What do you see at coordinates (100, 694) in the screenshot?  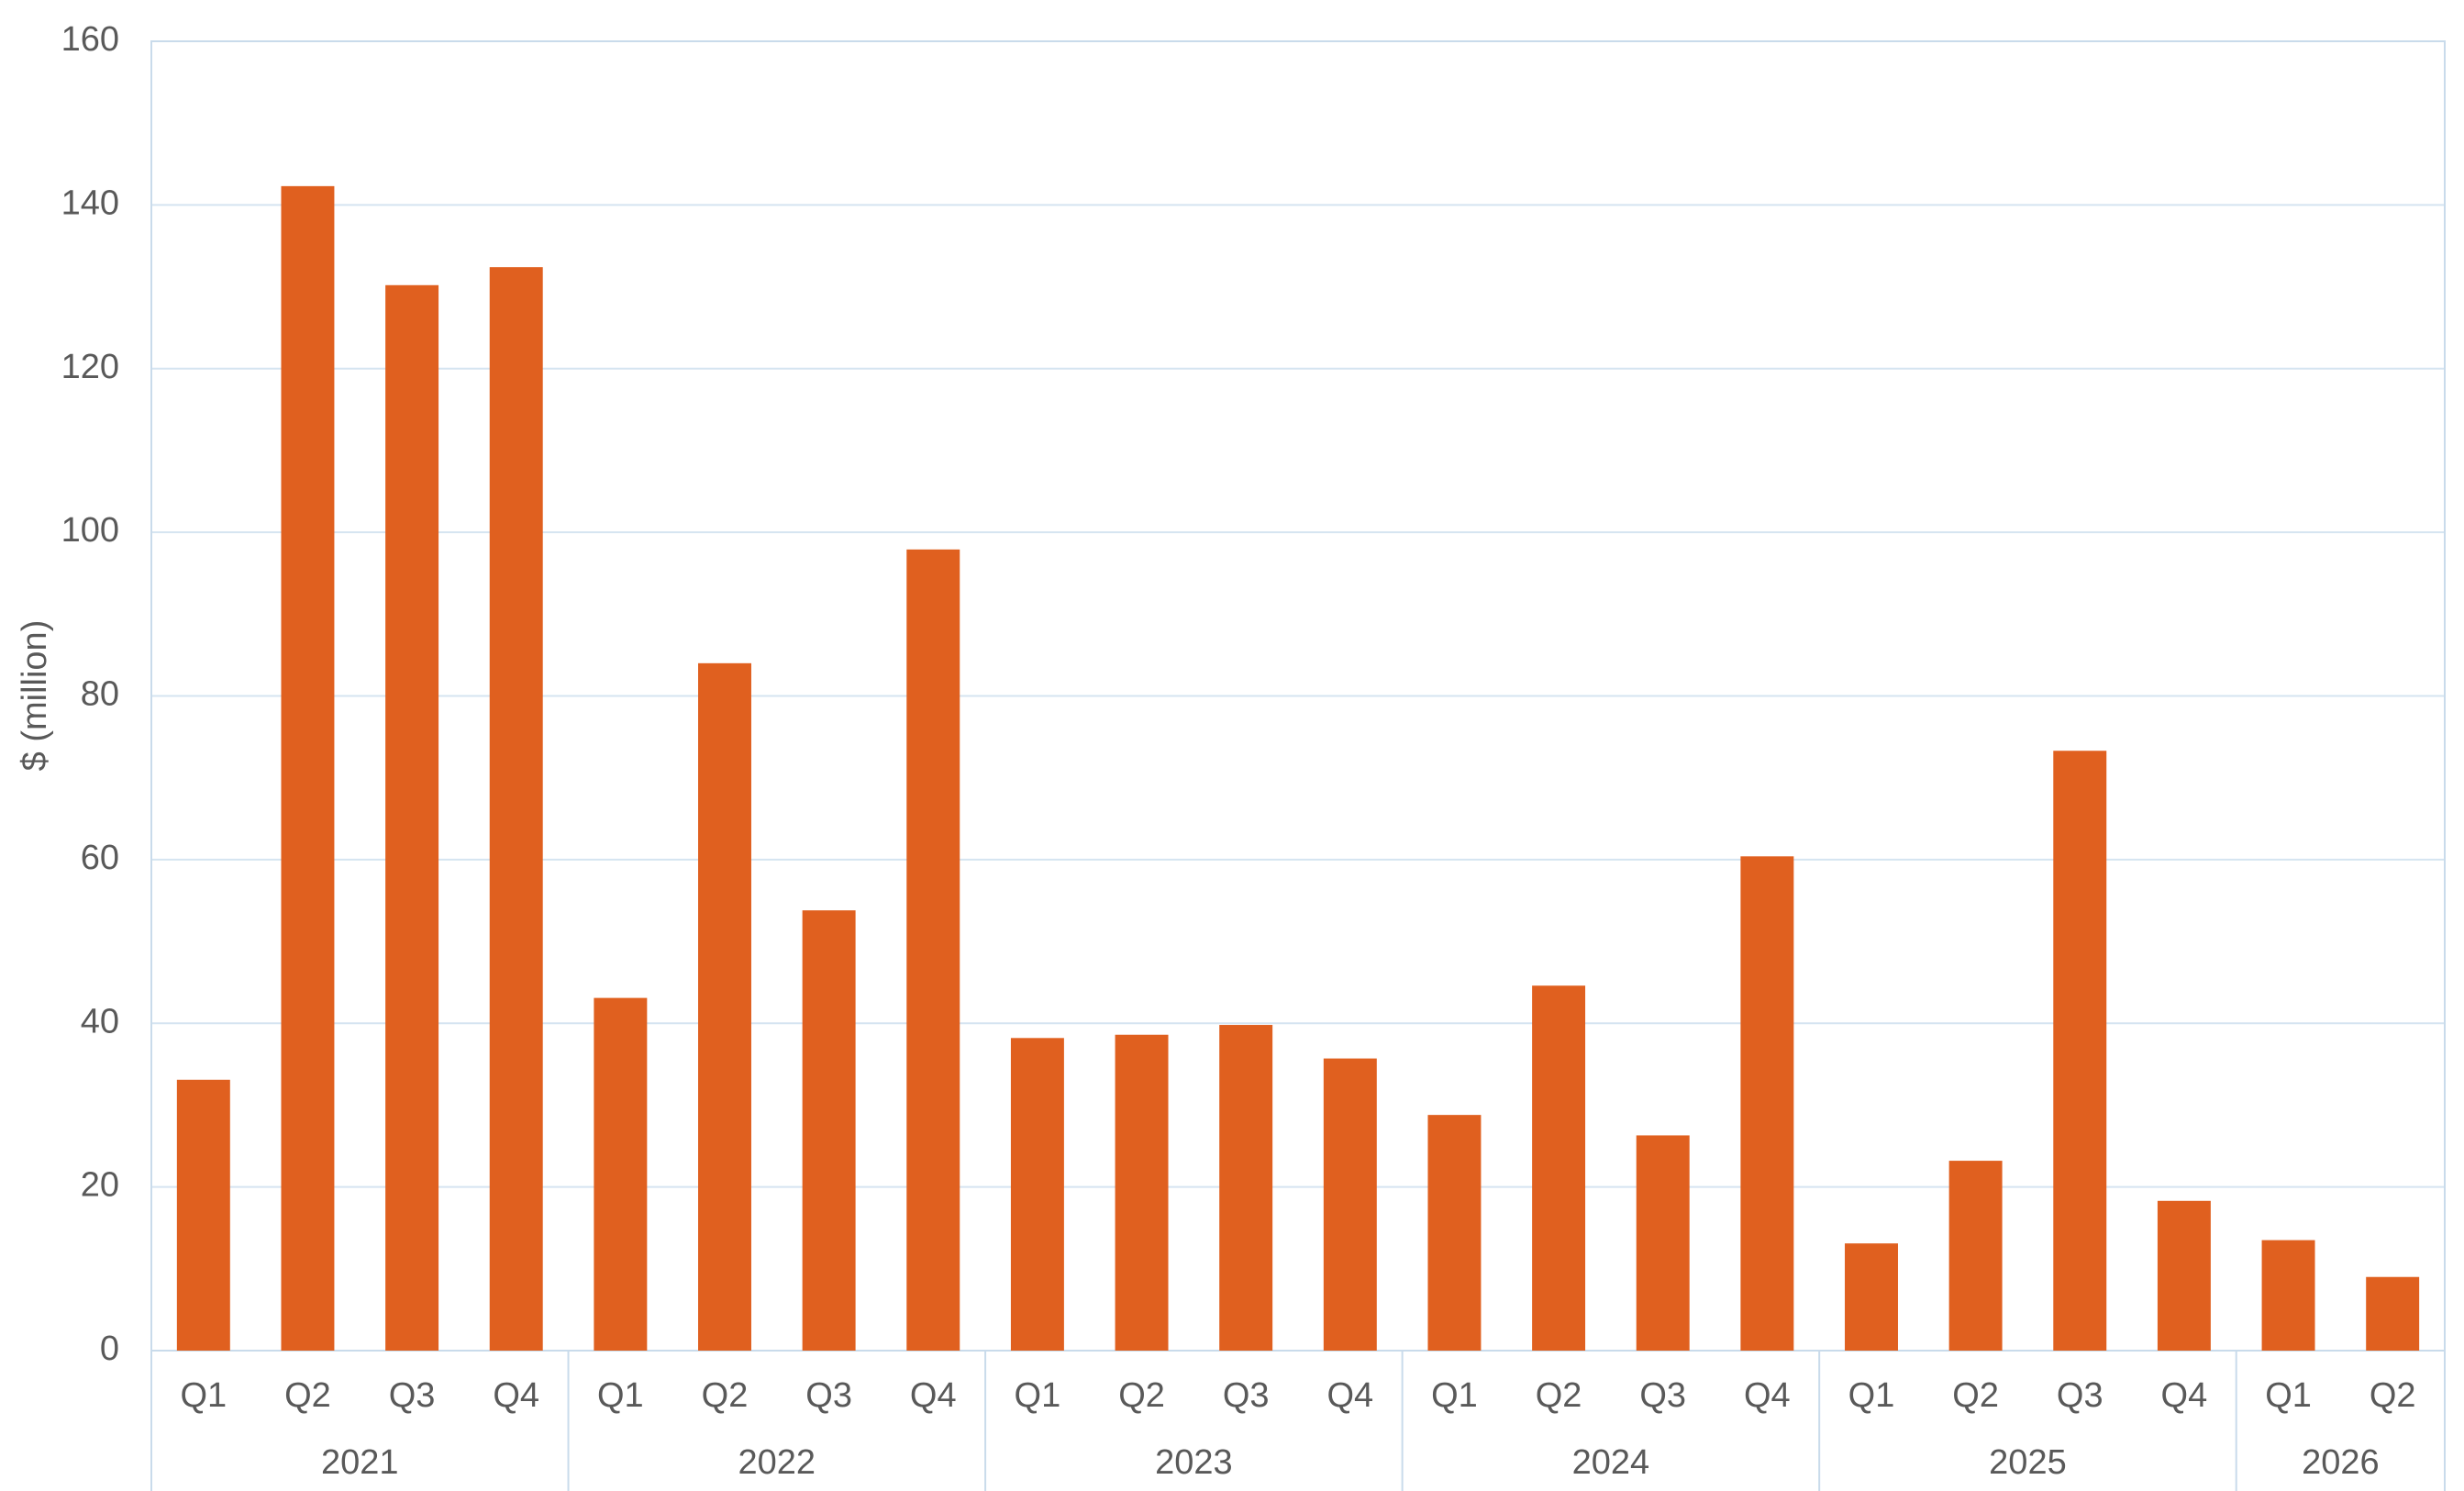 I see `y-tick-label: 80` at bounding box center [100, 694].